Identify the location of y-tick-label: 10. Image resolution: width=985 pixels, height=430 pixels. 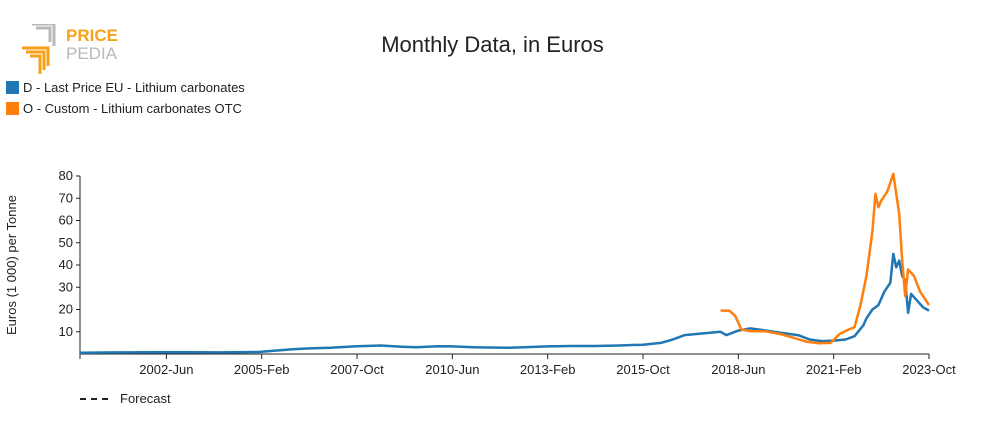
(66, 331).